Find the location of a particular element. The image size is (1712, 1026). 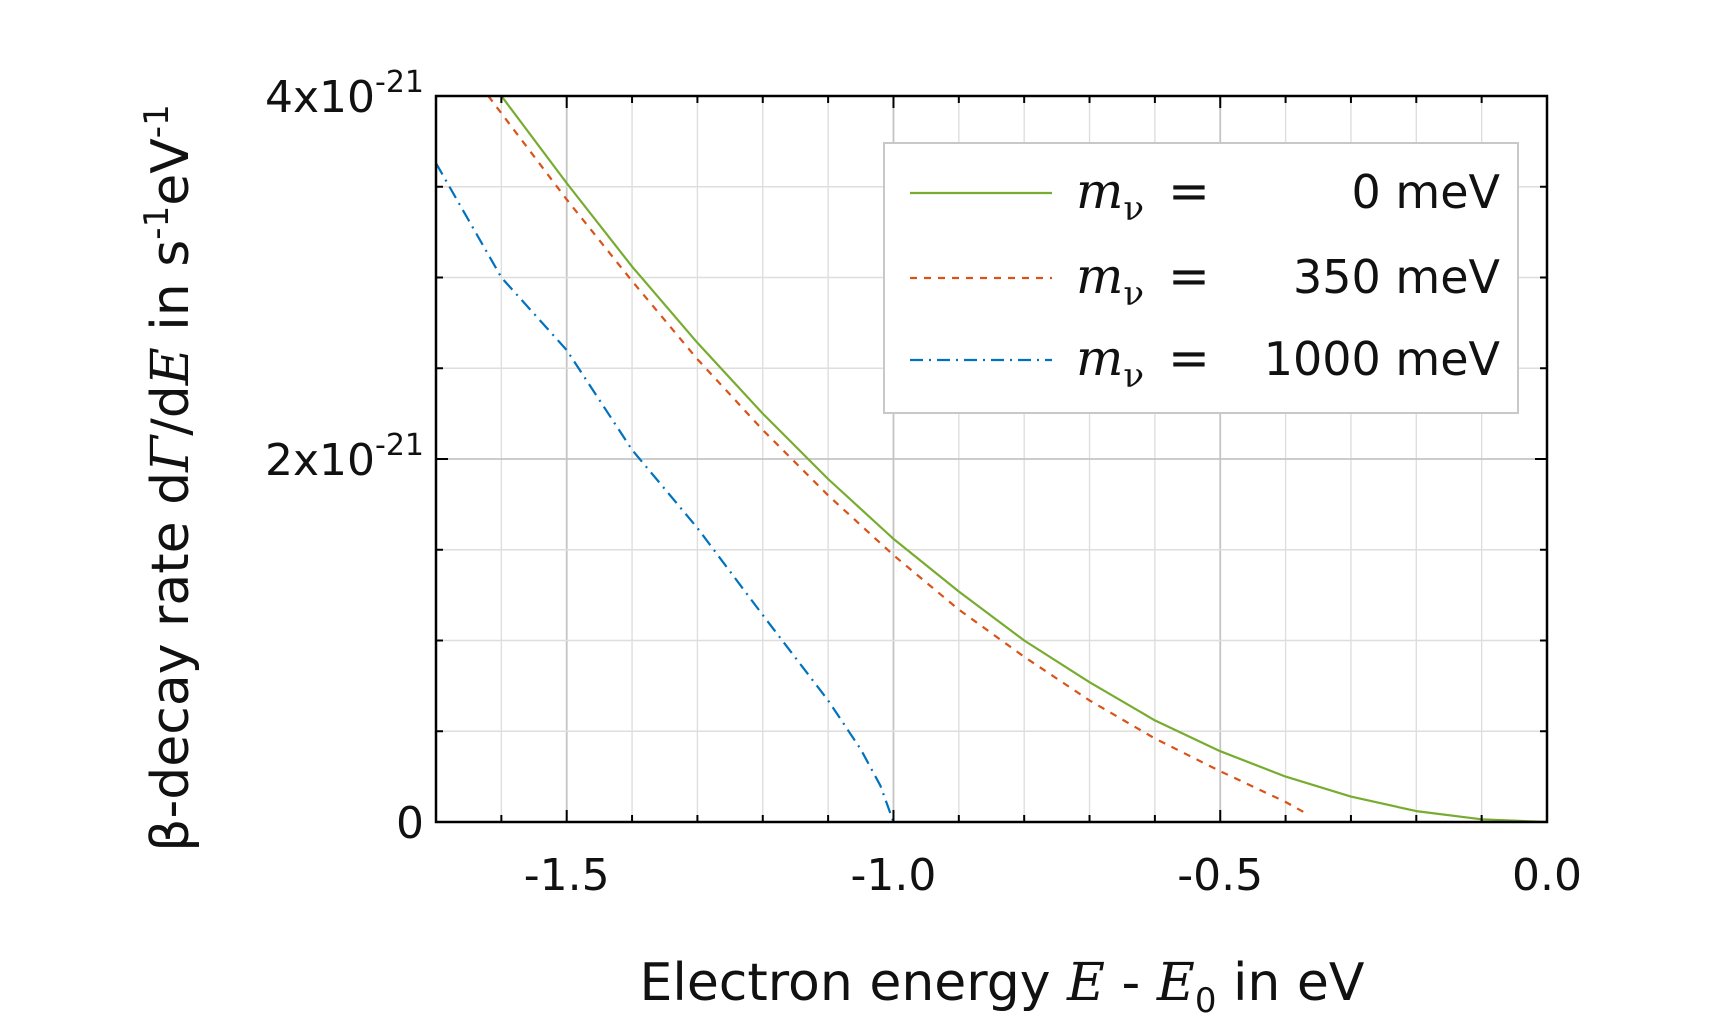

y-tick-label: 4x10⁻²¹ is located at coordinates (344, 94).